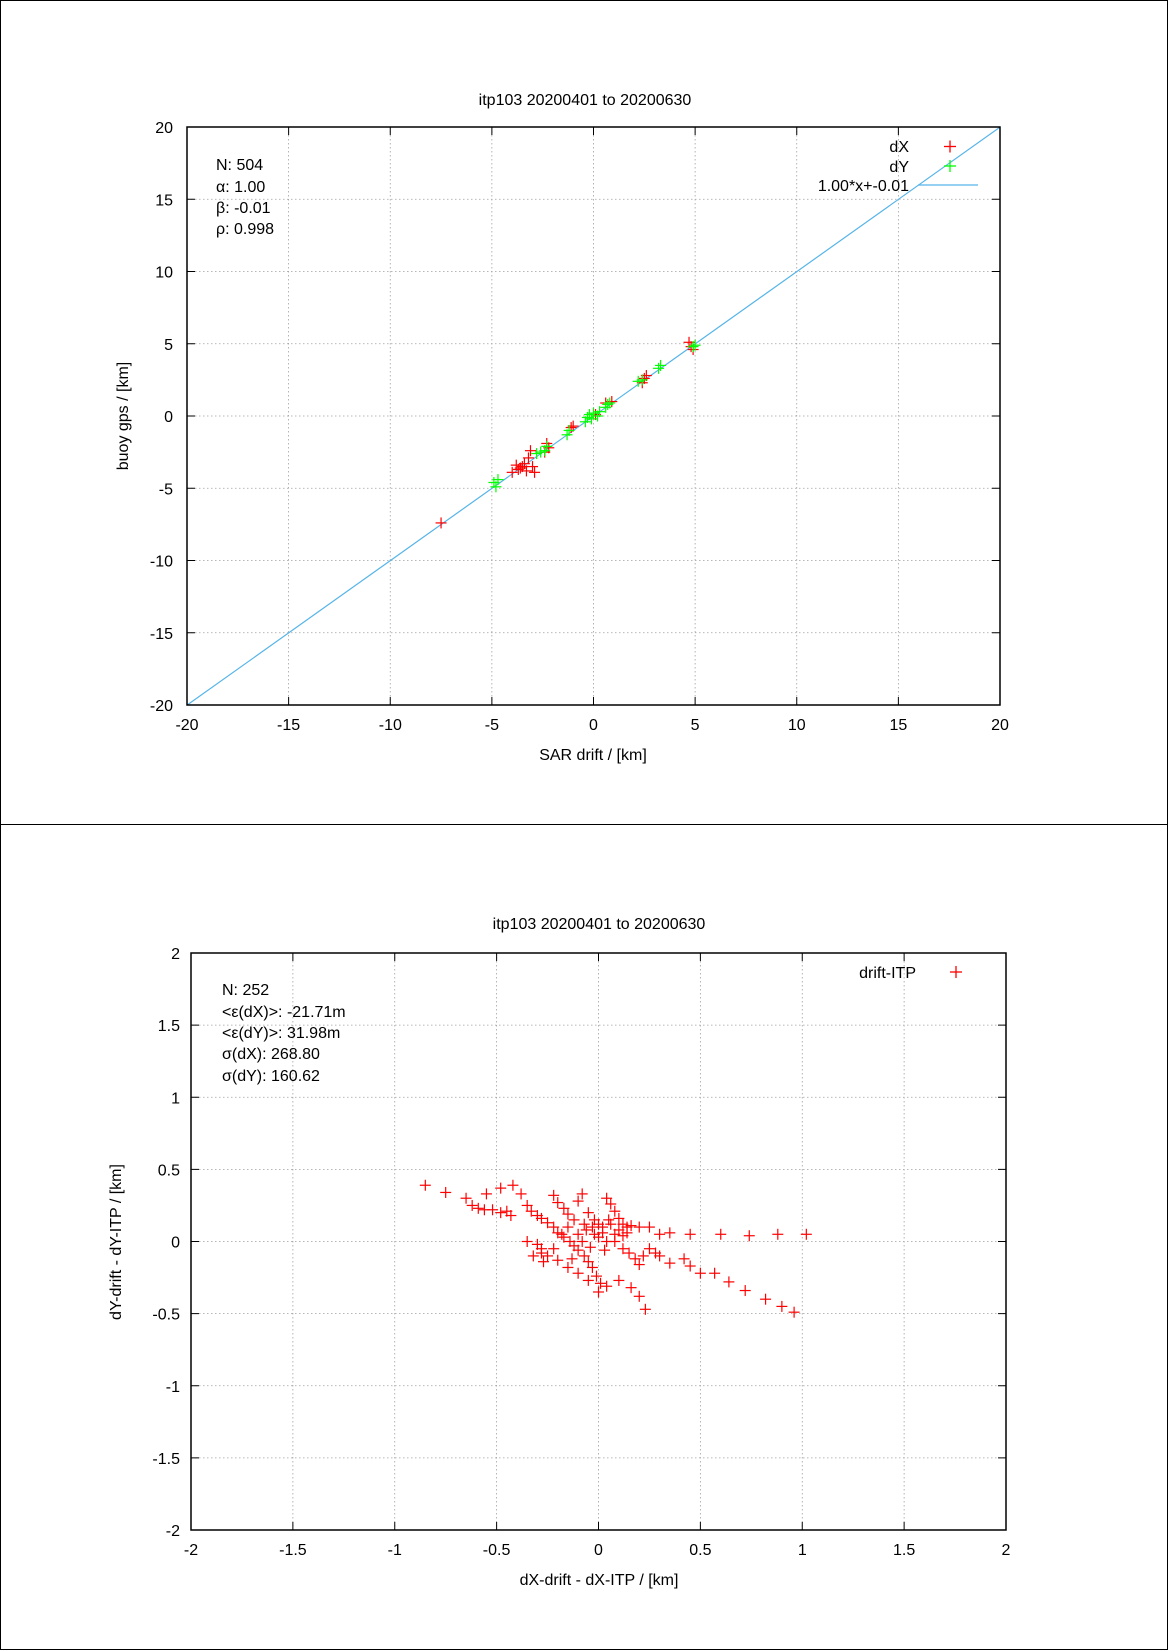 Image resolution: width=1168 pixels, height=1650 pixels. Describe the element at coordinates (887, 973) in the screenshot. I see `chart-2-legend-label-drift-itp: drift-ITP` at that location.